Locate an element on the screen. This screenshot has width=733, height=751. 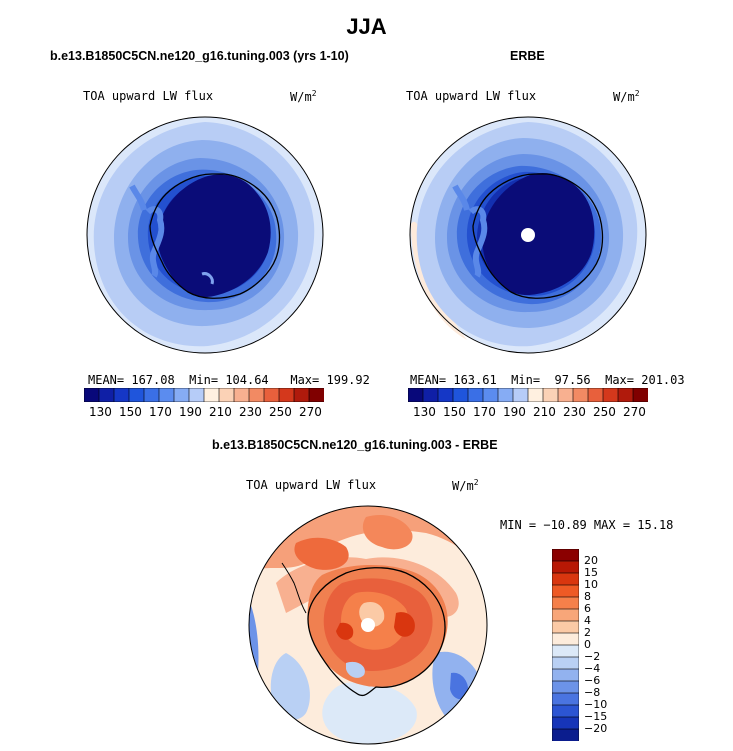
panel2-title: ERBE is located at coordinates (527, 56).